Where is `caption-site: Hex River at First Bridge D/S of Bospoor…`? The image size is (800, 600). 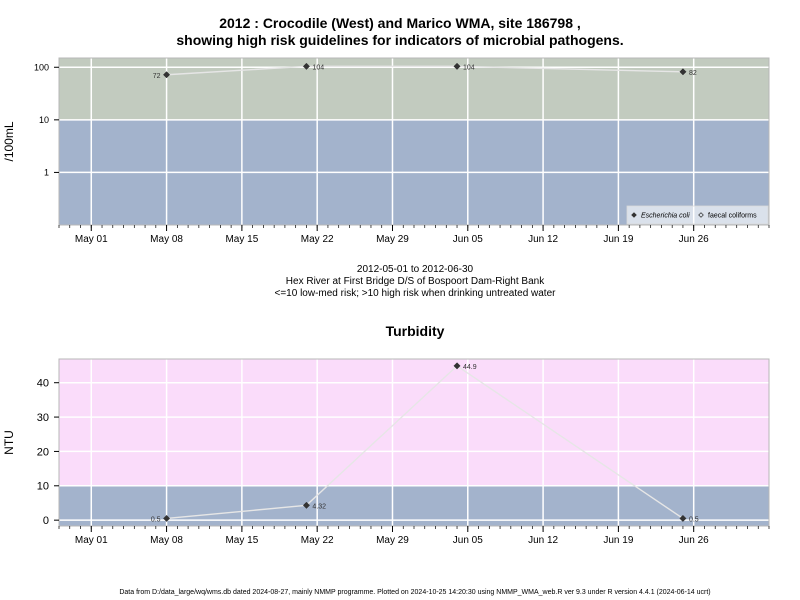
caption-site: Hex River at First Bridge D/S of Bospoor… is located at coordinates (415, 281).